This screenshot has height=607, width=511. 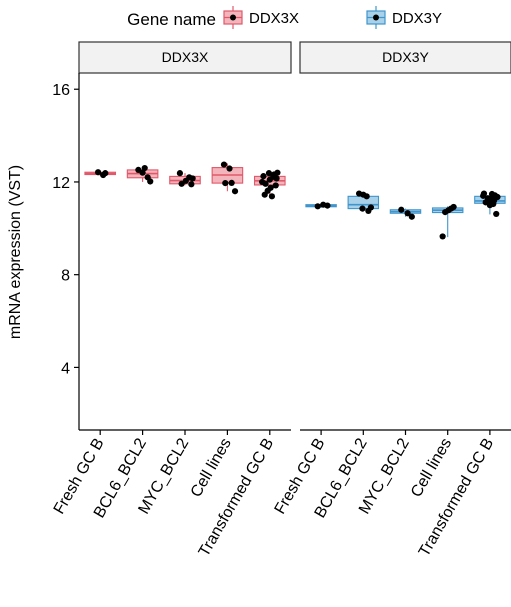 I want to click on legend-label-ddx3y: DDX3Y, so click(x=417, y=18).